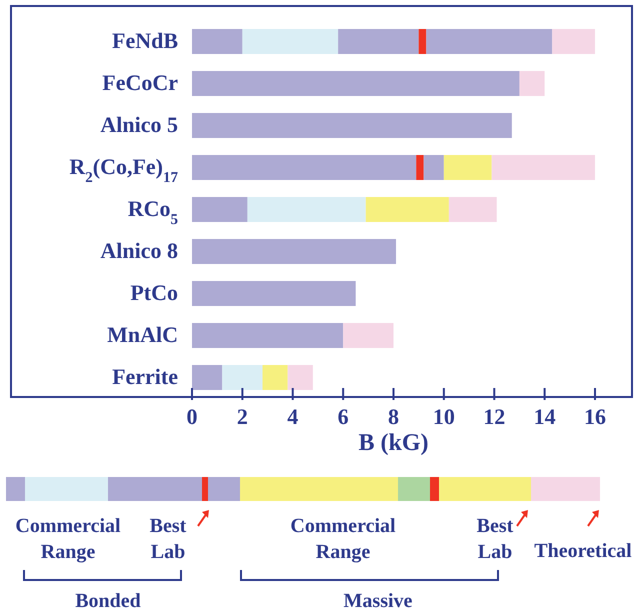  I want to click on x-tick-label: 2, so click(242, 416).